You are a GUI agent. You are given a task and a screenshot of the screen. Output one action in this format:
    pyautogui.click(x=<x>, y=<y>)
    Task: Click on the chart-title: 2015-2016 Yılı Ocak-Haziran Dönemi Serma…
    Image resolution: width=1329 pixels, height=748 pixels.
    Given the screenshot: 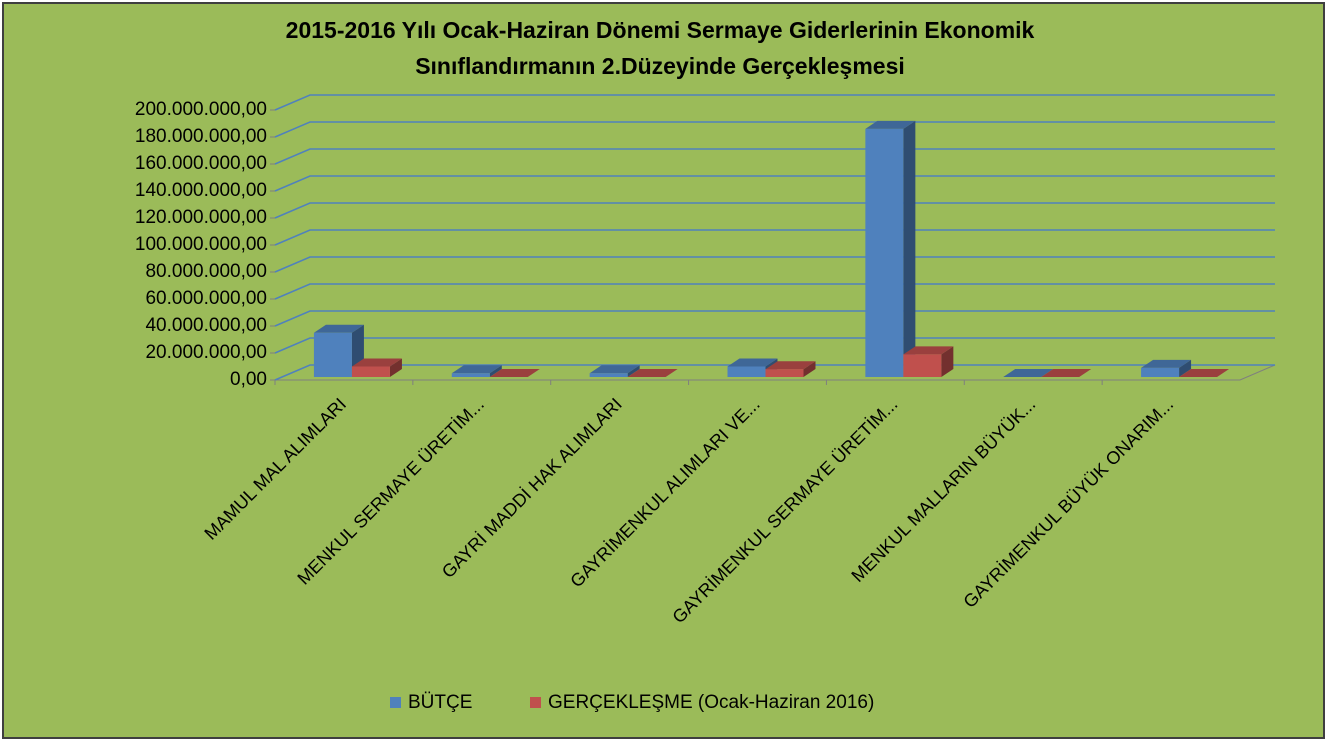 What is the action you would take?
    pyautogui.click(x=660, y=30)
    